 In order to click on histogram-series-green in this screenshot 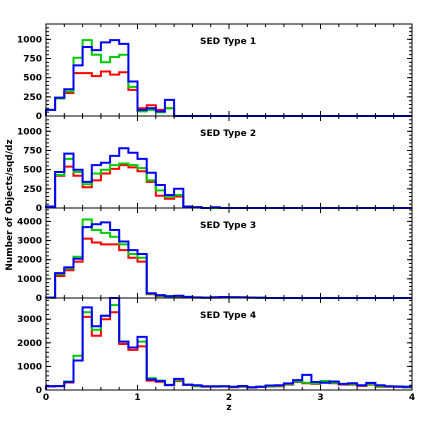, I will do `click(228, 183)`.